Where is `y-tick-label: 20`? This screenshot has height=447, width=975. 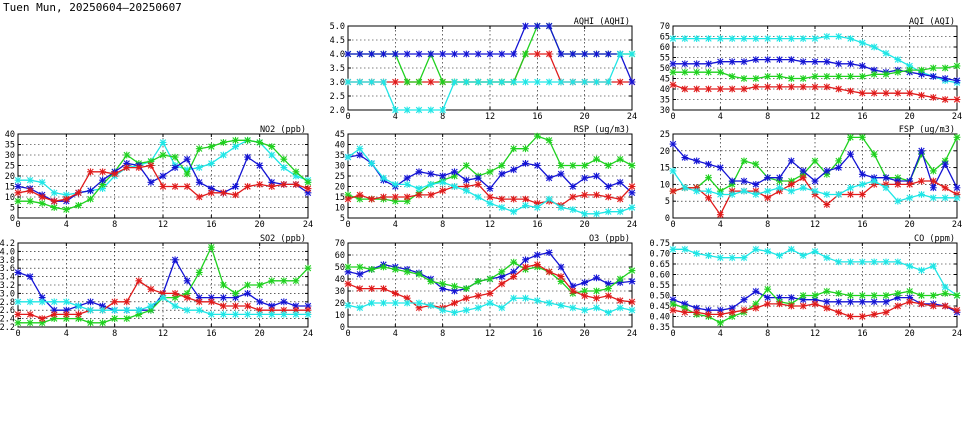
y-tick-label: 20 is located at coordinates (340, 304).